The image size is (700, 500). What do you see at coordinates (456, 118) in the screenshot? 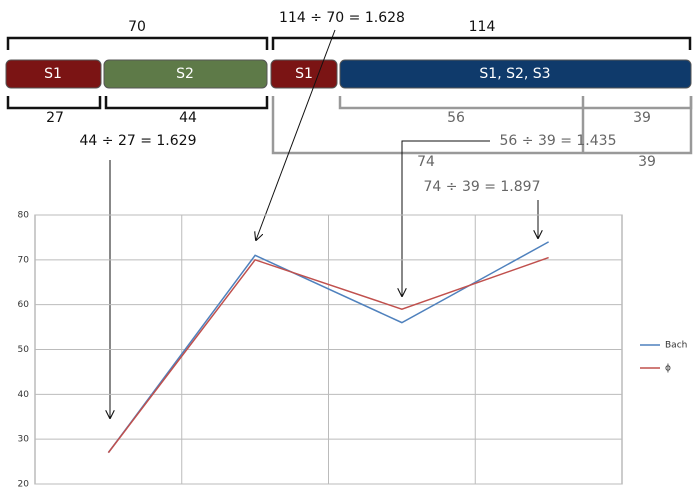
I see `length-label: 56` at bounding box center [456, 118].